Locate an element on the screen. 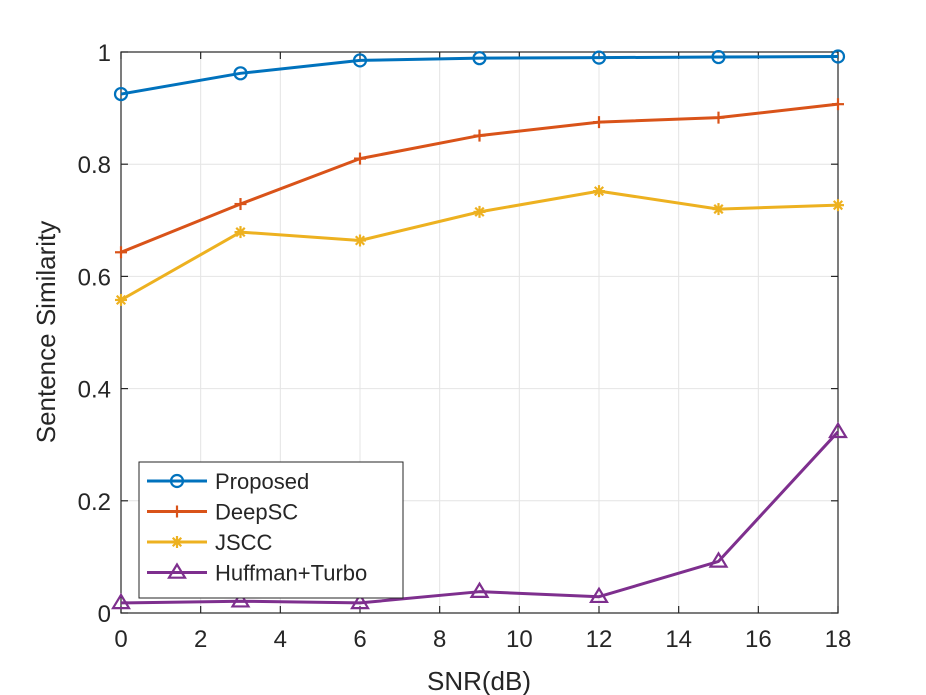 The height and width of the screenshot is (695, 926). legend-item: Proposed is located at coordinates (228, 481).